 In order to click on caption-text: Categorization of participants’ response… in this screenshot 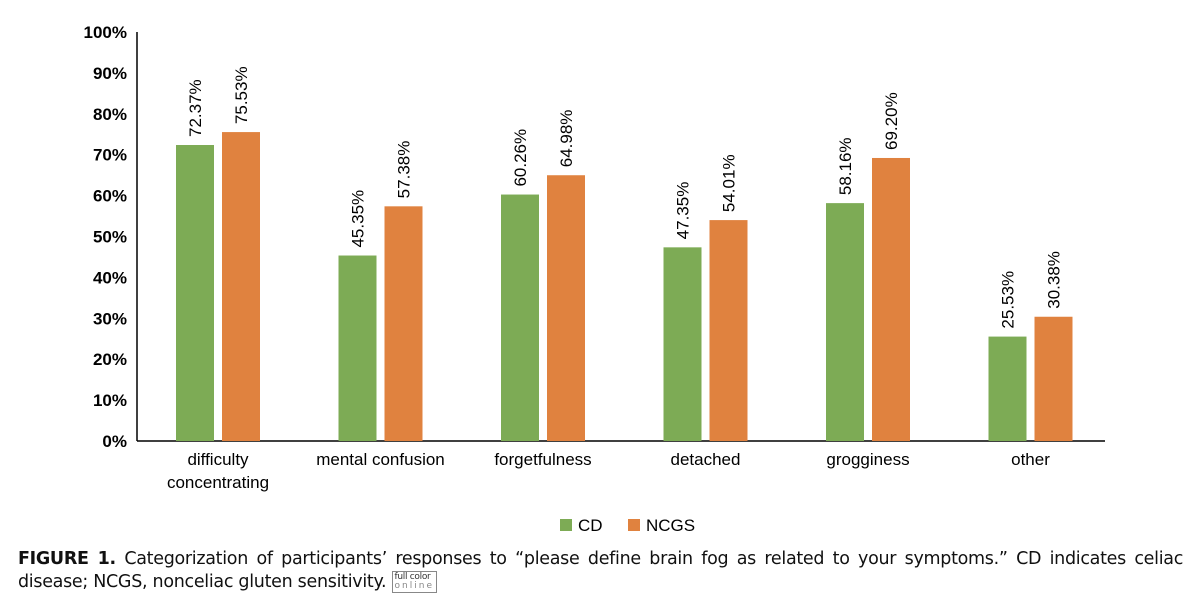, I will do `click(601, 570)`.